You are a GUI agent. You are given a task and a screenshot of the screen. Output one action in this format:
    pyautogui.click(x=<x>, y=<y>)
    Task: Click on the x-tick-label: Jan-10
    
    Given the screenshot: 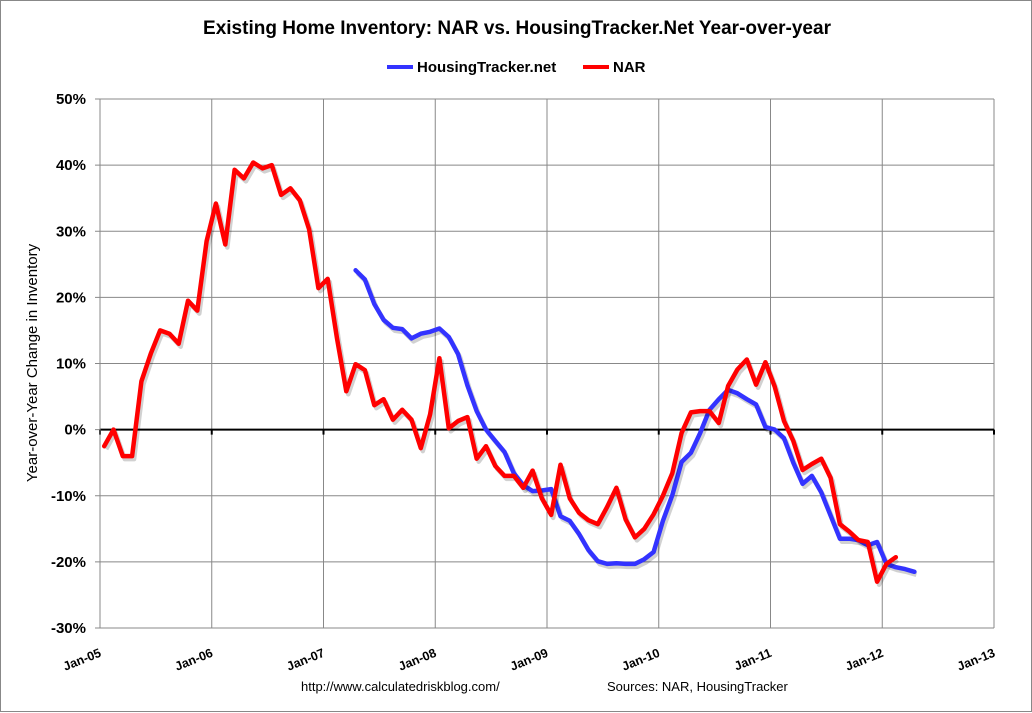 What is the action you would take?
    pyautogui.click(x=641, y=660)
    